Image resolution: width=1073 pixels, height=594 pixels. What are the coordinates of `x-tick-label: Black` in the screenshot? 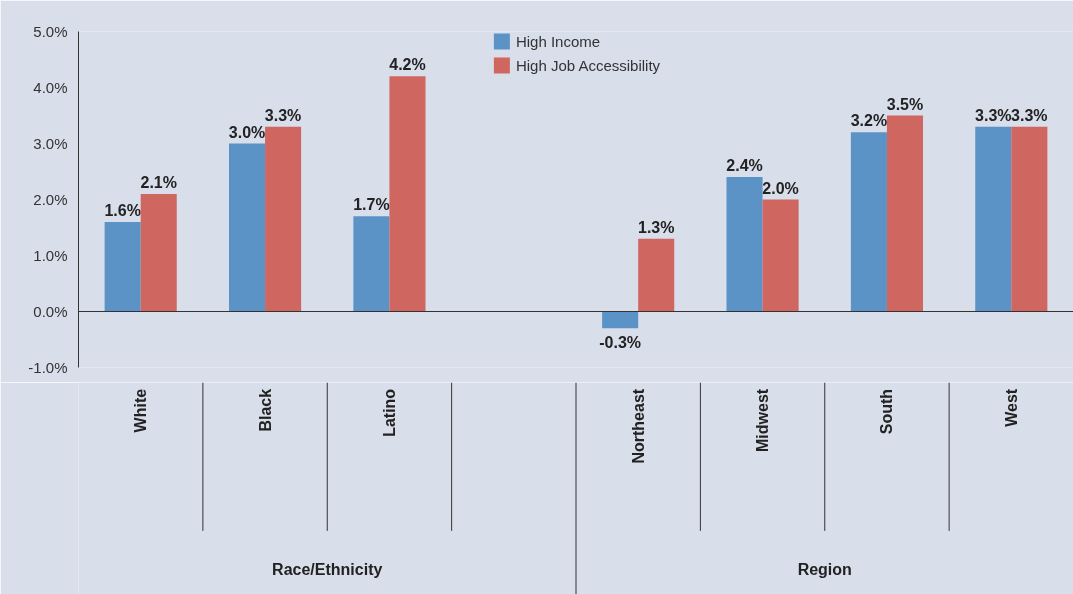 It's located at (265, 410).